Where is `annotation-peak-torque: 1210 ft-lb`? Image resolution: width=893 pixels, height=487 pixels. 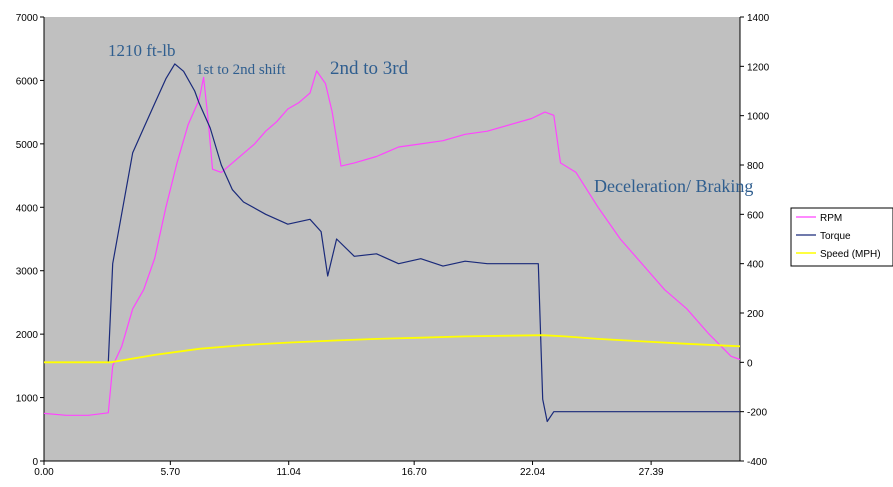 annotation-peak-torque: 1210 ft-lb is located at coordinates (142, 50).